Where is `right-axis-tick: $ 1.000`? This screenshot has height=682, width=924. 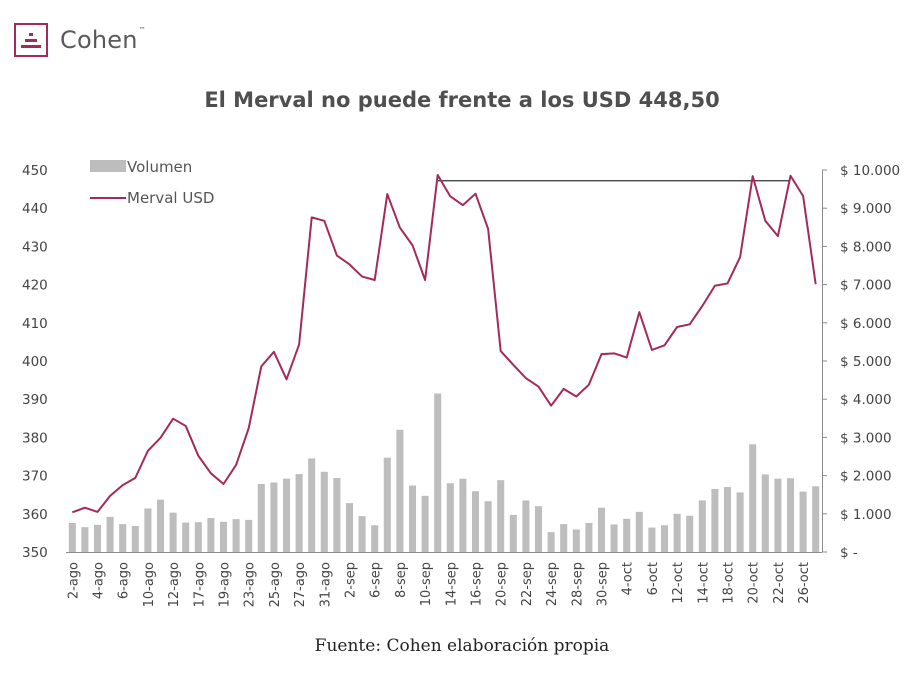 right-axis-tick: $ 1.000 is located at coordinates (866, 515).